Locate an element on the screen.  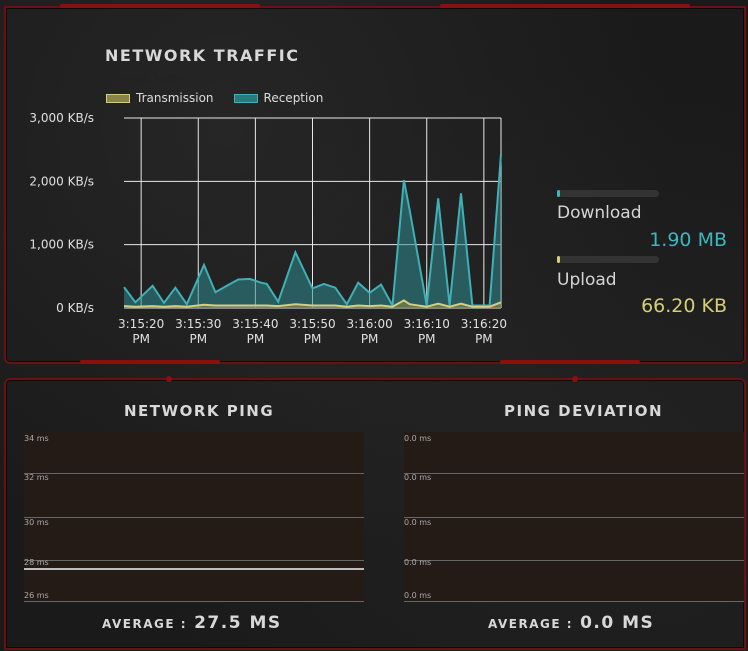
legend-reception: Reception is located at coordinates (278, 98).